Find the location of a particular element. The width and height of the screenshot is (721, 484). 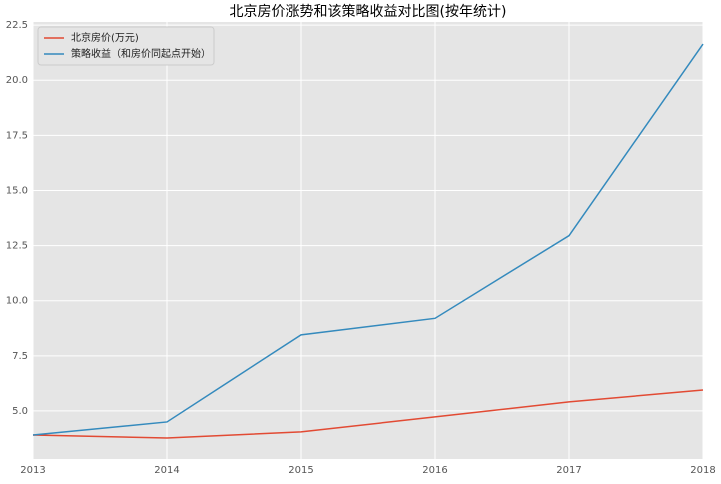

y-tick-label: 15.0 is located at coordinates (17, 190).